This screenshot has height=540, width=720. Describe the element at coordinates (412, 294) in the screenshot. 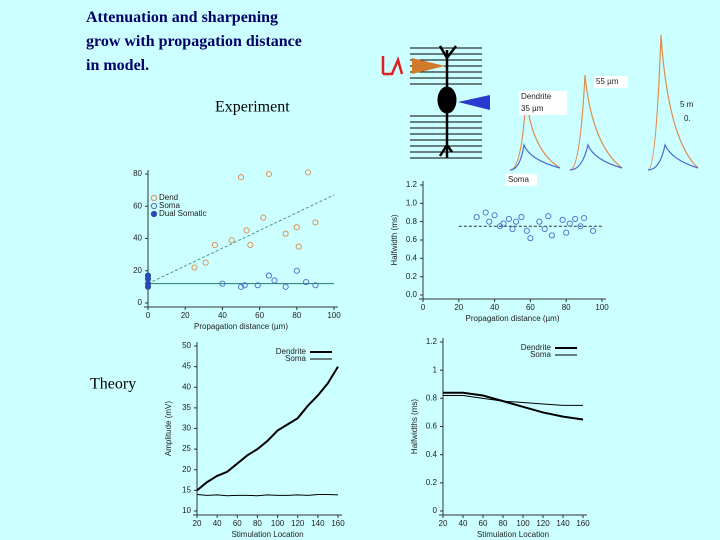

I see `y-tick-label: 0.0` at that location.